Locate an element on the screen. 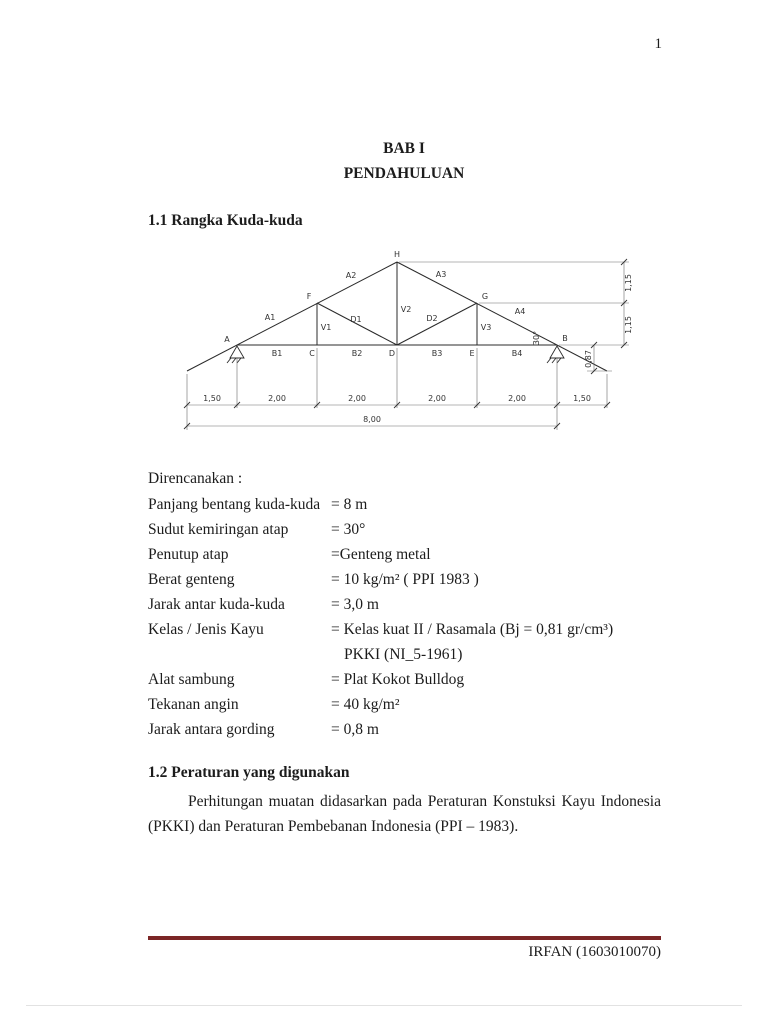 The image size is (768, 1024). spec-value: = 10 kg/m² ( PPI 1983 ) is located at coordinates (405, 579).